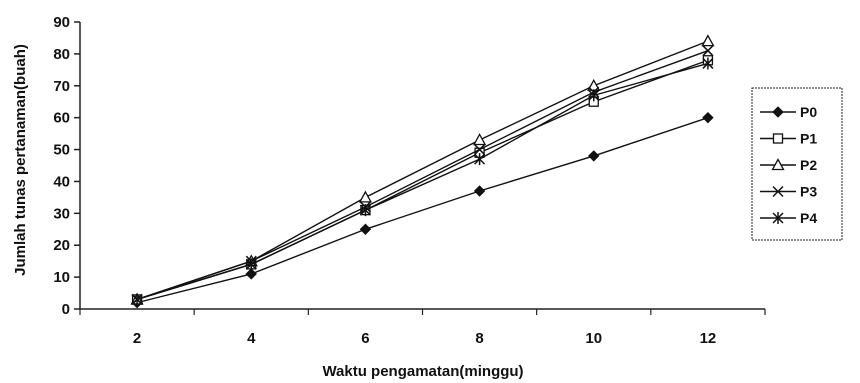 This screenshot has height=383, width=860. Describe the element at coordinates (61, 150) in the screenshot. I see `y-tick-label: 50` at that location.